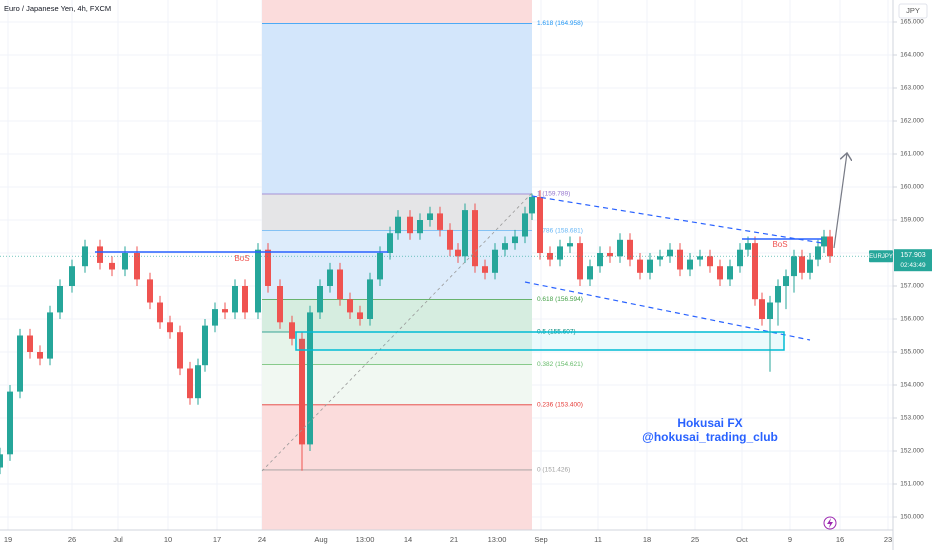 Image resolution: width=932 pixels, height=550 pixels. I want to click on alert-bolt, so click(830, 523).